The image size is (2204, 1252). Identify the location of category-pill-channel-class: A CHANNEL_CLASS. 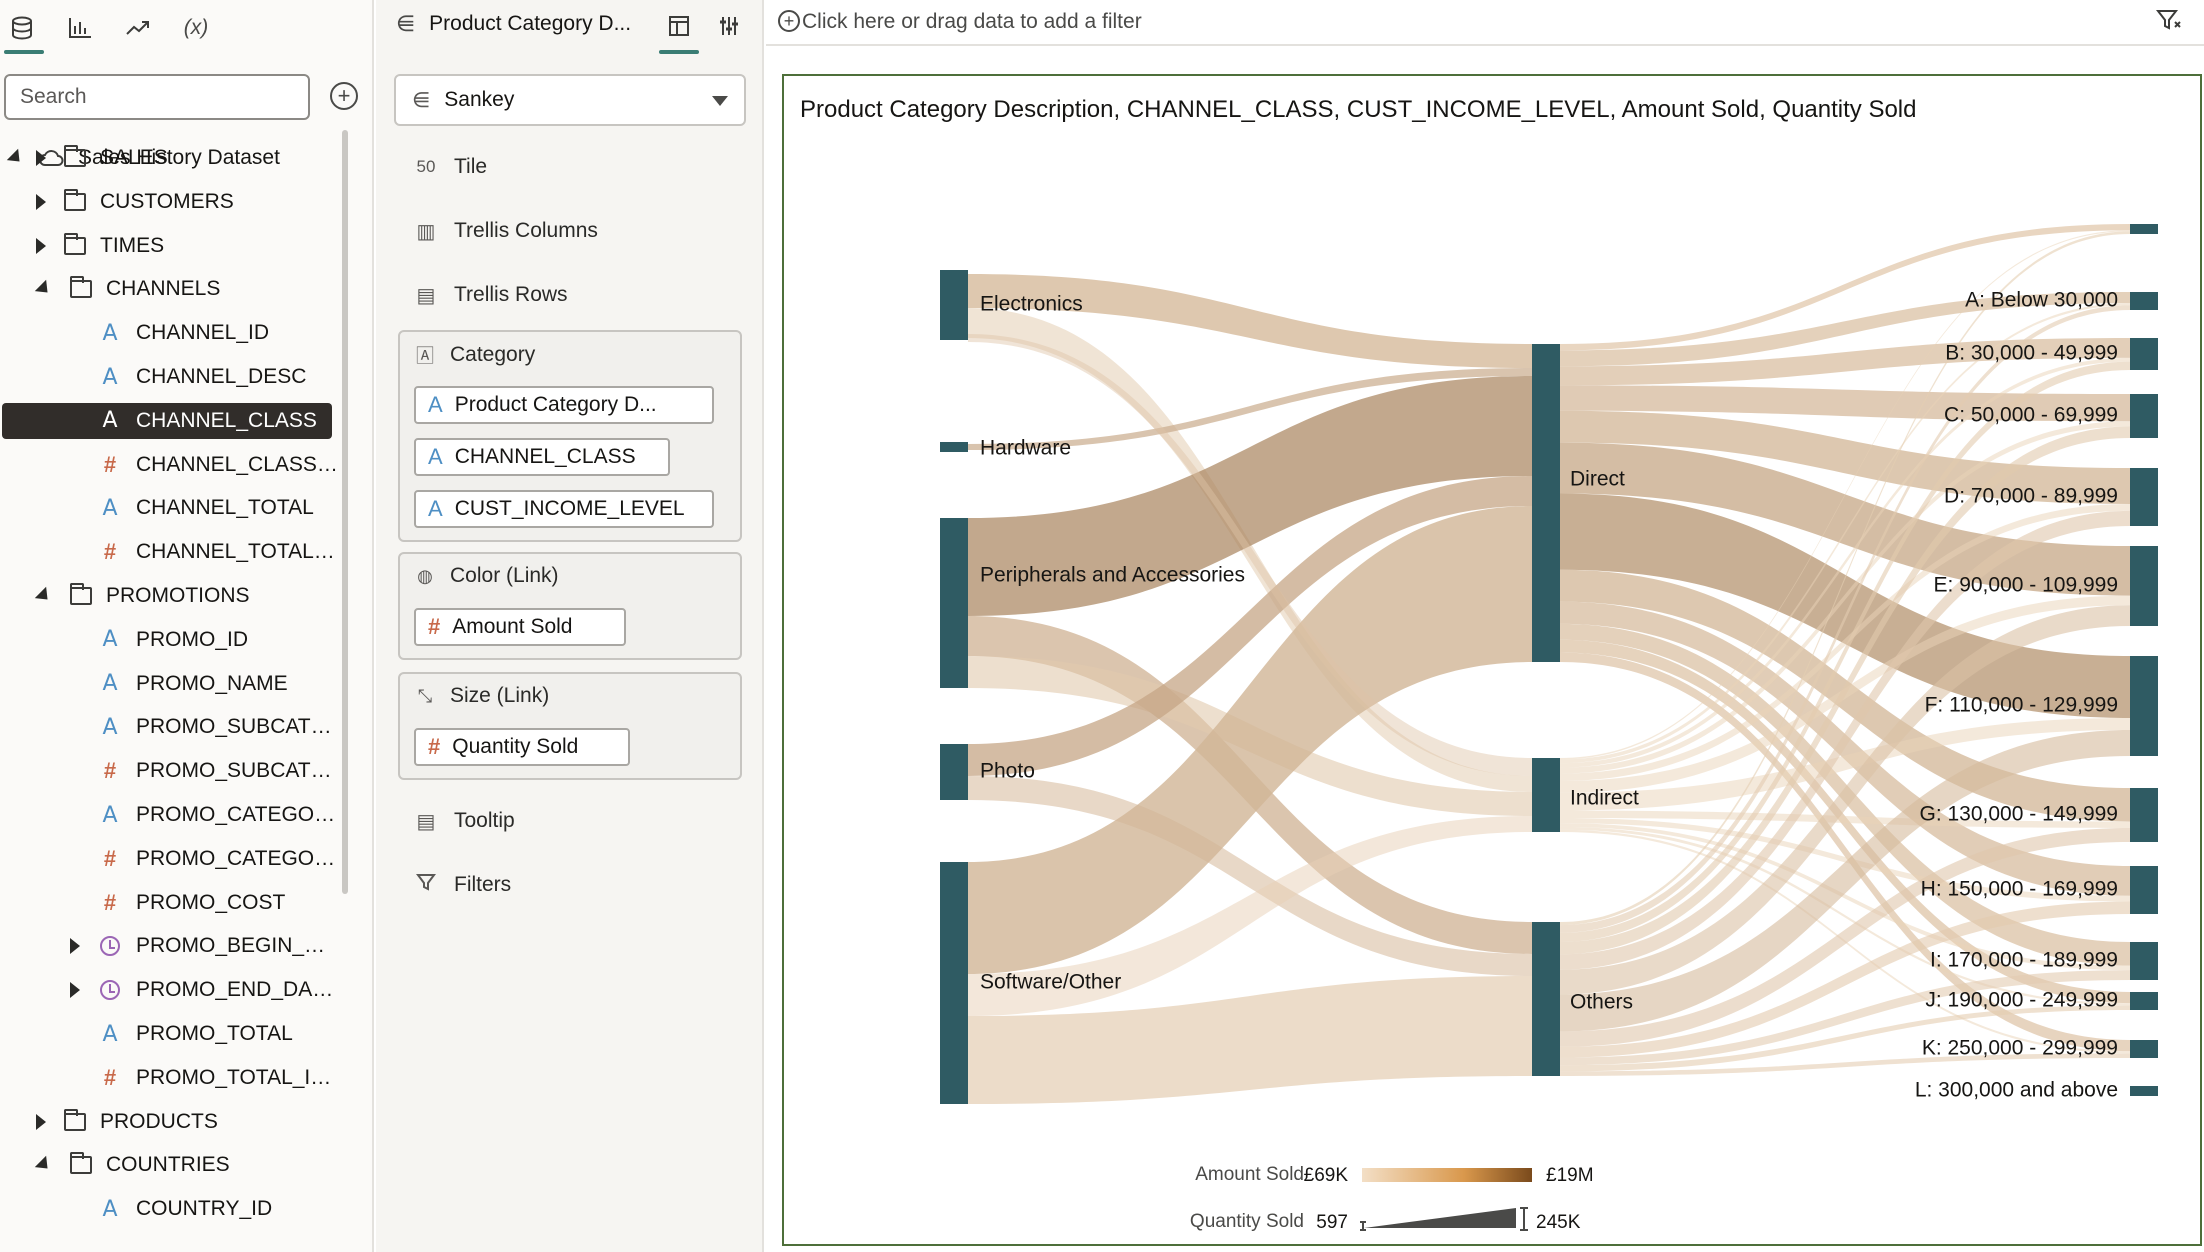
(542, 457).